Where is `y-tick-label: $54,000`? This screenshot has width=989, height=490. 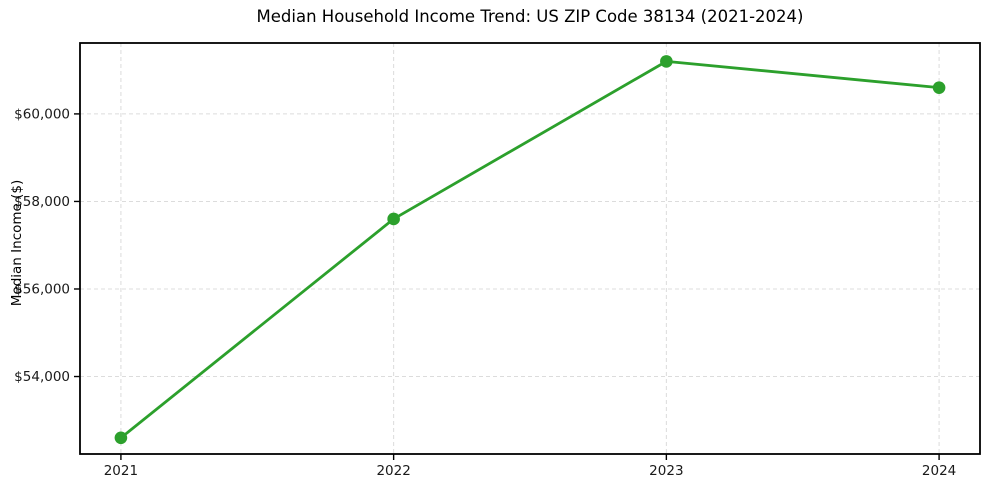
y-tick-label: $54,000 is located at coordinates (42, 377).